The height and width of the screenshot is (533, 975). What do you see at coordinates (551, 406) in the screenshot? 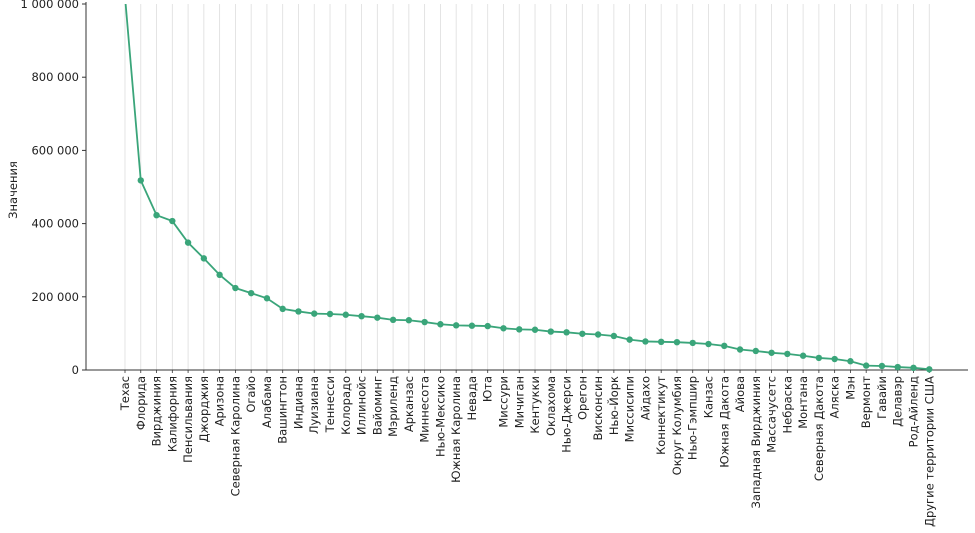
I see `x-tick-label: Оклахома` at bounding box center [551, 406].